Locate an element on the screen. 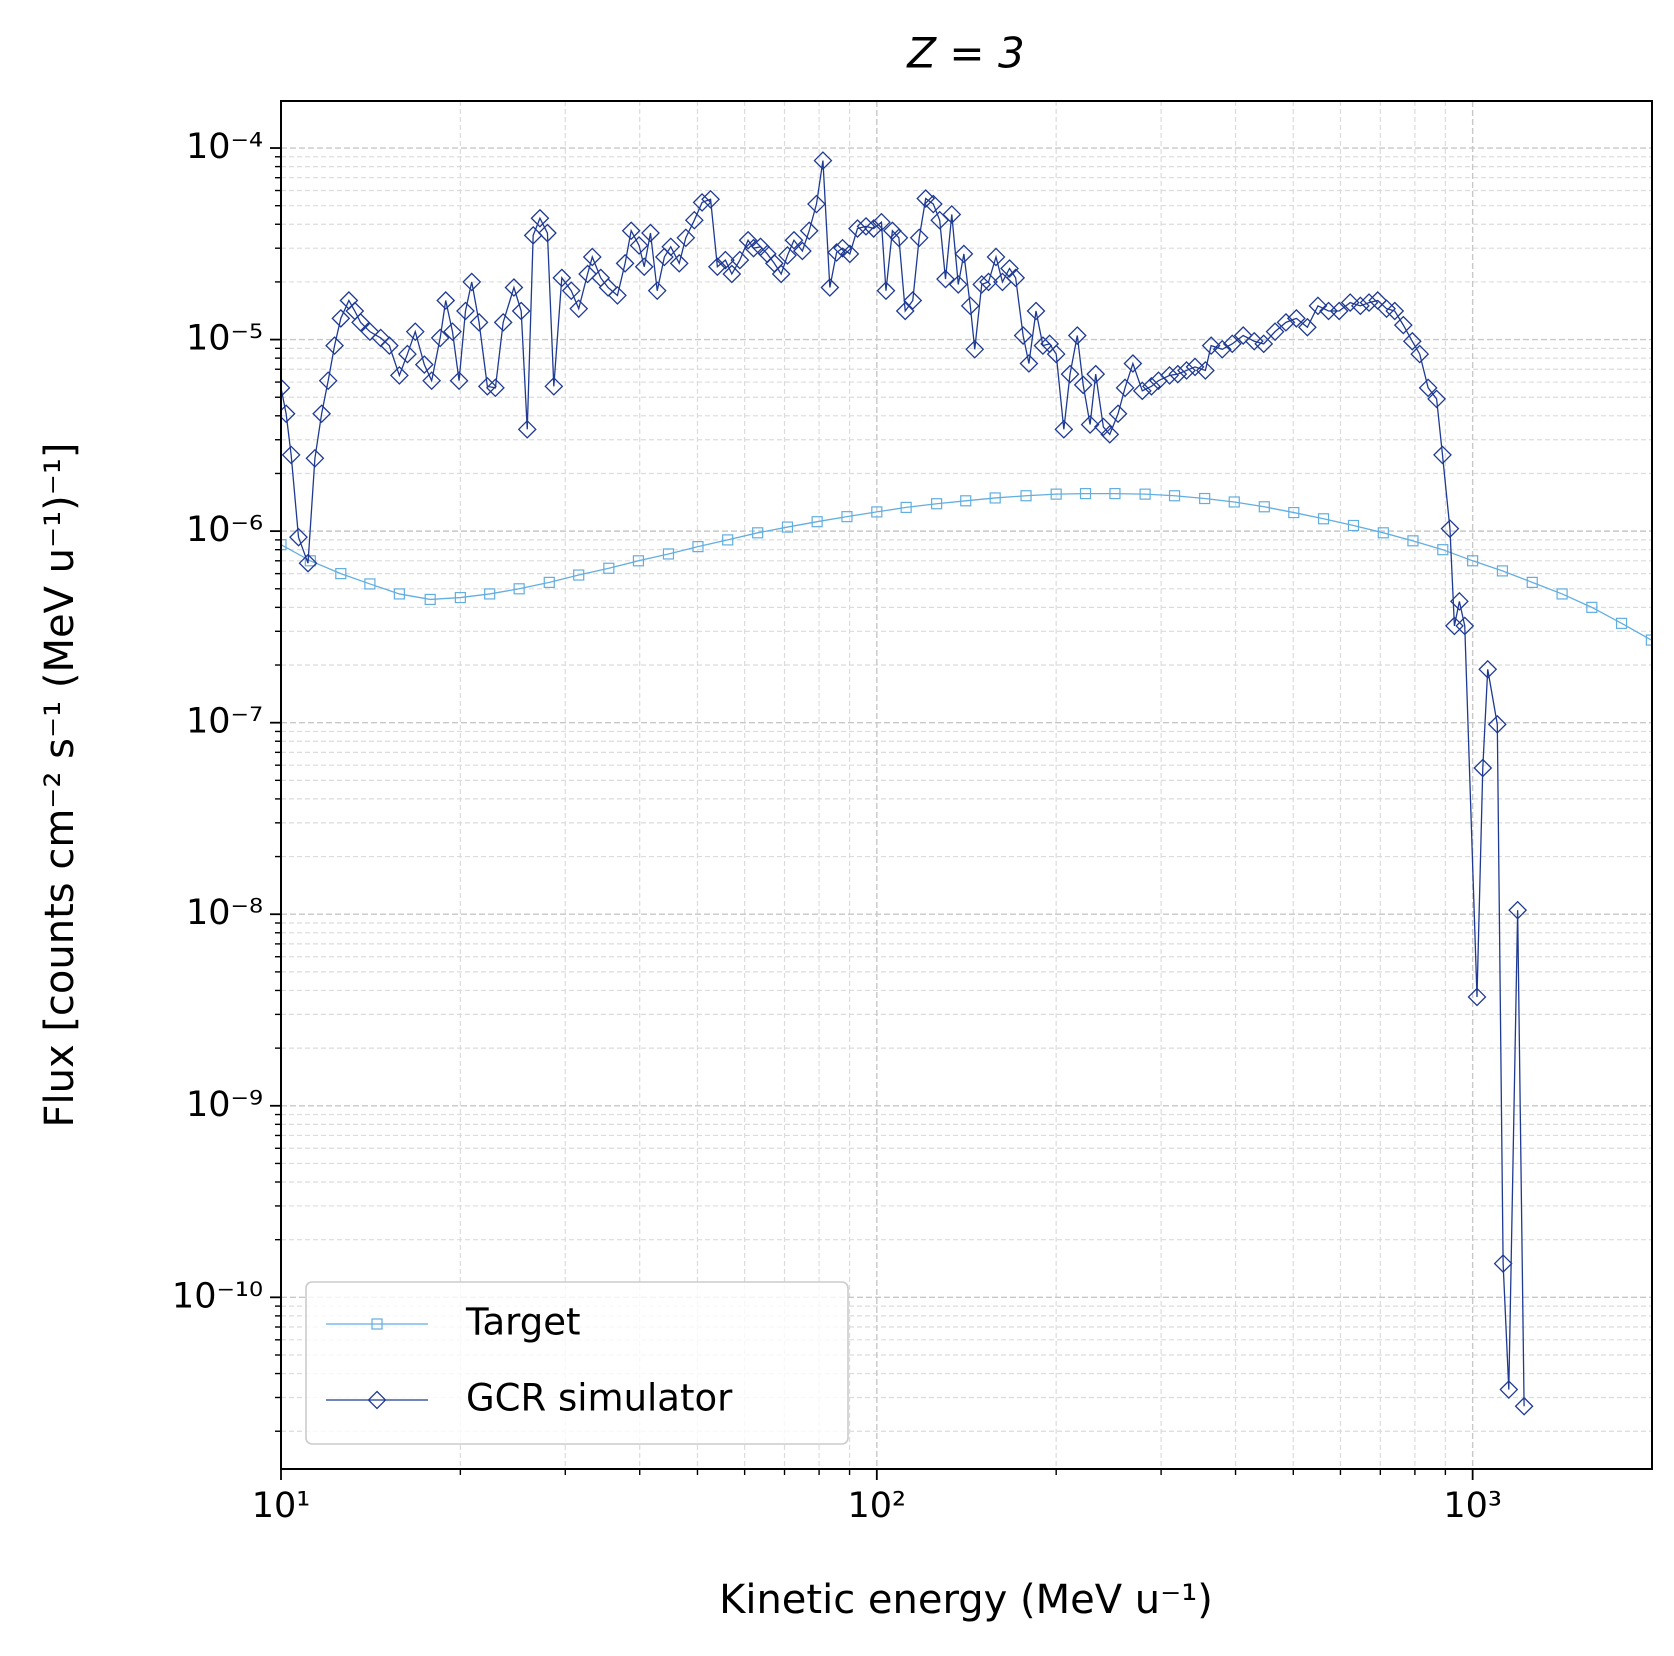 Image resolution: width=1674 pixels, height=1656 pixels. x-tick-label: 10³ is located at coordinates (1472, 1506).